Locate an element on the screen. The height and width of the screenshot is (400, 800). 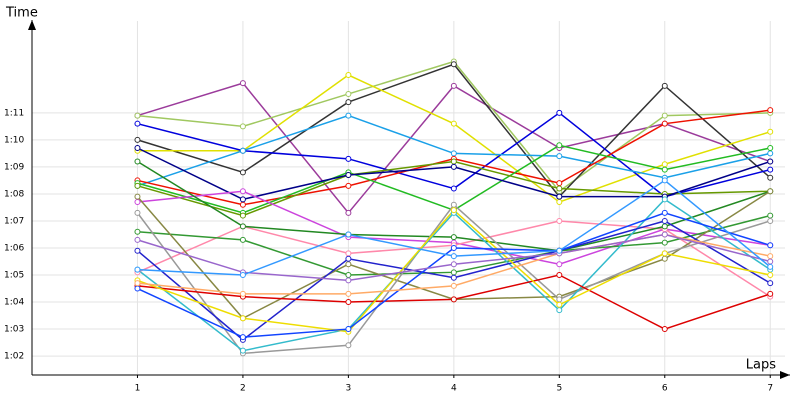
x-tick-label: 3 is located at coordinates (349, 389).